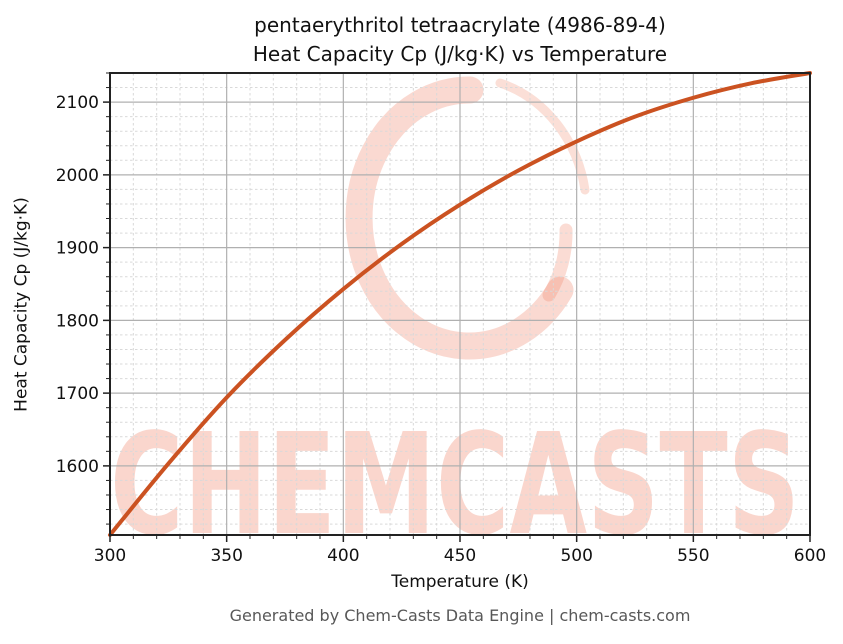  I want to click on watermark-ring-outer-stroke, so click(542, 136).